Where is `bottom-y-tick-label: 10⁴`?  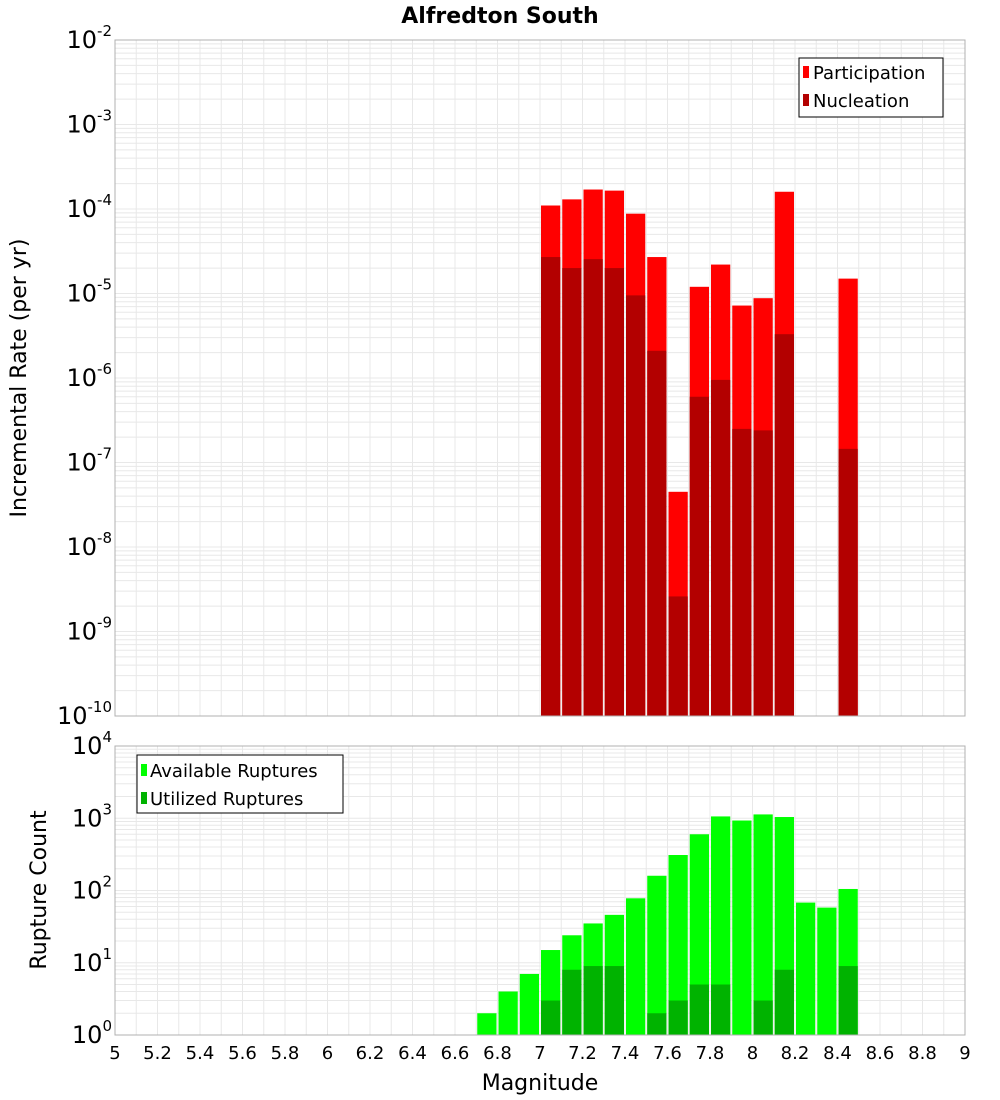 bottom-y-tick-label: 10⁴ is located at coordinates (92, 744).